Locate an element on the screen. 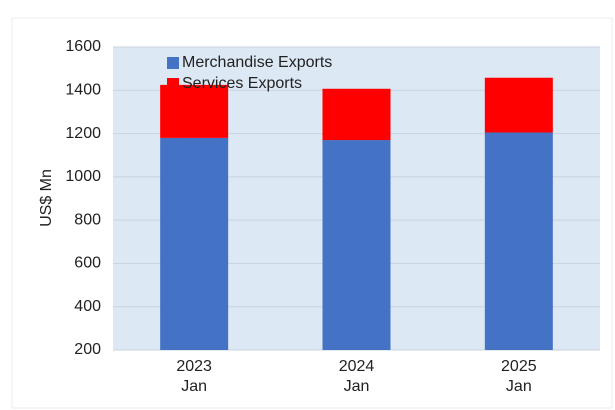  y-tick-label: 1000 is located at coordinates (83, 176).